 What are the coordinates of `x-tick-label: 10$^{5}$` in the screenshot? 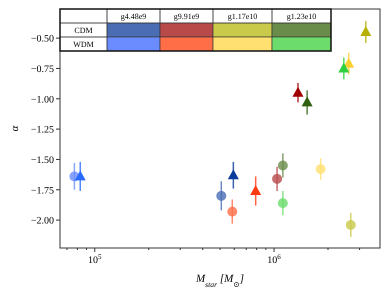 It's located at (95, 259).